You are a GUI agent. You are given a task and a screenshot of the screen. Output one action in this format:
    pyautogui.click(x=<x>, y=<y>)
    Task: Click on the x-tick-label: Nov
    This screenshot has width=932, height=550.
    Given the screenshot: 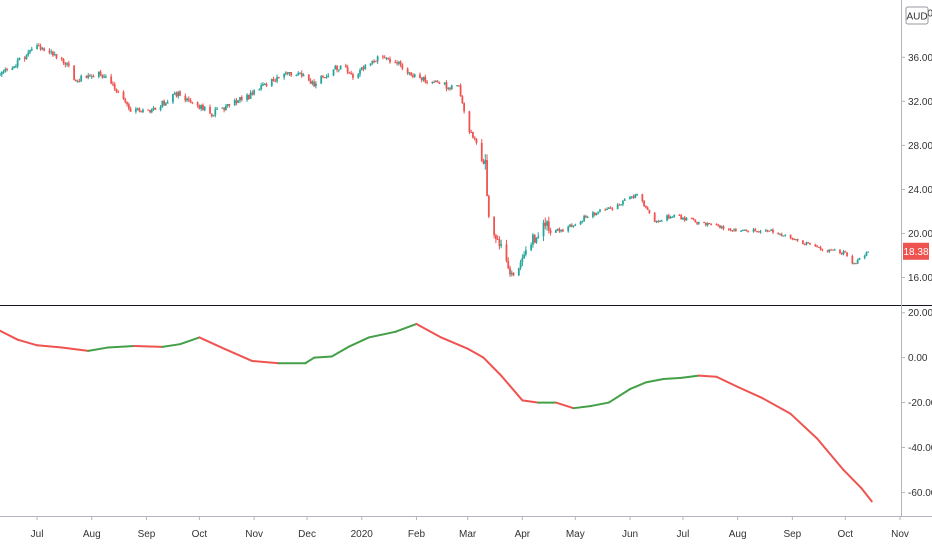 What is the action you would take?
    pyautogui.click(x=254, y=534)
    